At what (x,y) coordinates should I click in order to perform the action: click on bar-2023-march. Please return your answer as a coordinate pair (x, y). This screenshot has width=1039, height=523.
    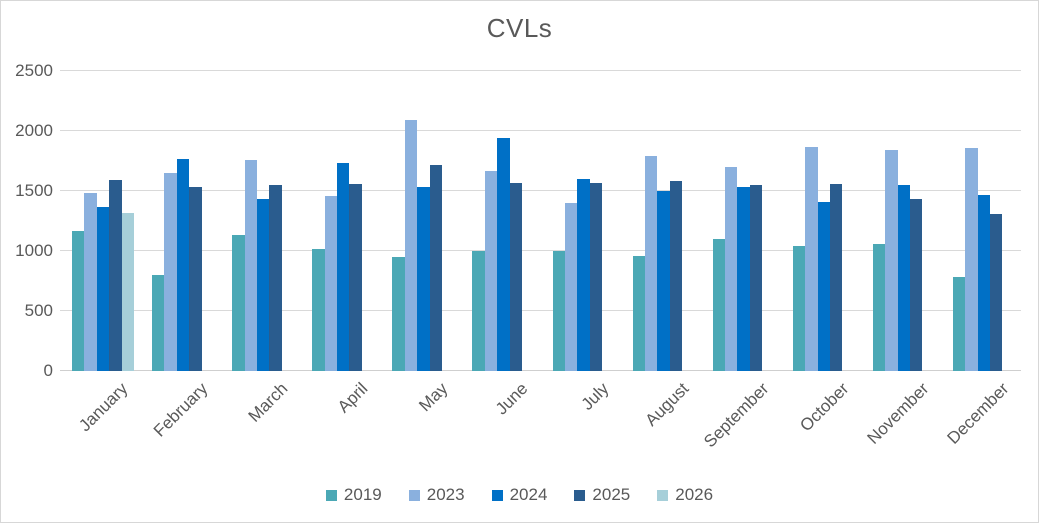
    Looking at the image, I should click on (250, 265).